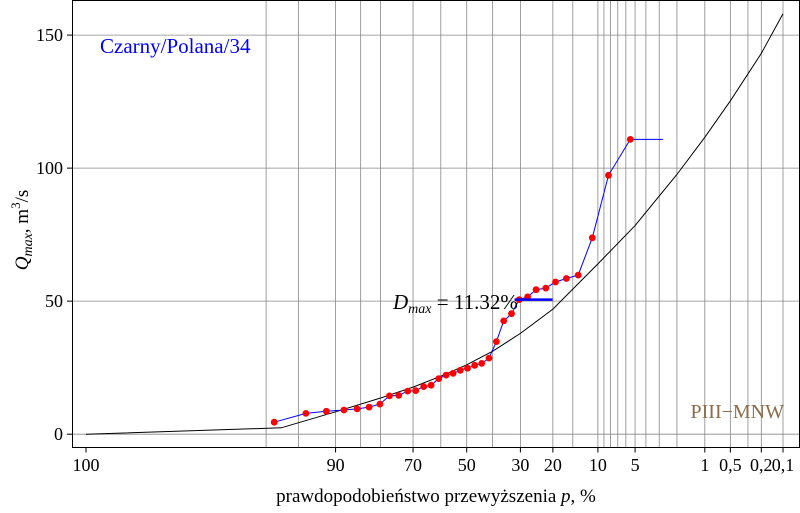 This screenshot has width=800, height=513. Describe the element at coordinates (336, 465) in the screenshot. I see `x-tick-label: 90` at that location.